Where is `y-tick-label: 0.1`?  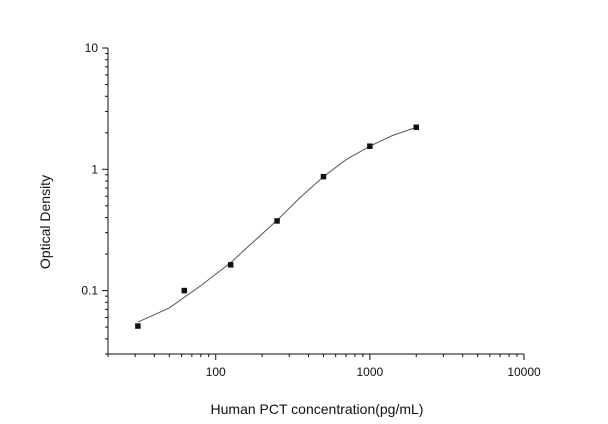
y-tick-label: 0.1 is located at coordinates (89, 291).